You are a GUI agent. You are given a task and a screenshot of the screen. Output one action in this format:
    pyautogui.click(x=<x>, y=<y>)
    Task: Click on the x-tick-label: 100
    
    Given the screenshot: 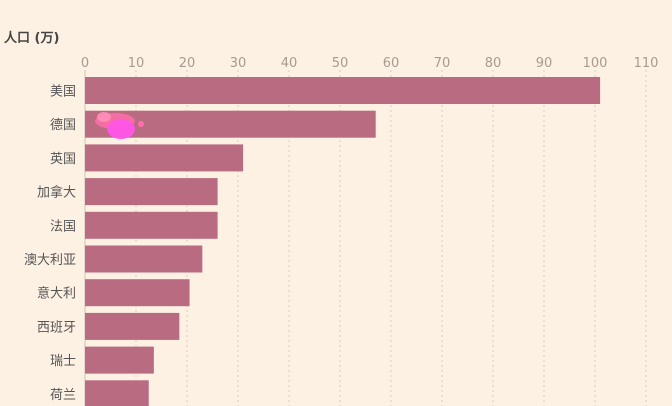 What is the action you would take?
    pyautogui.click(x=595, y=63)
    